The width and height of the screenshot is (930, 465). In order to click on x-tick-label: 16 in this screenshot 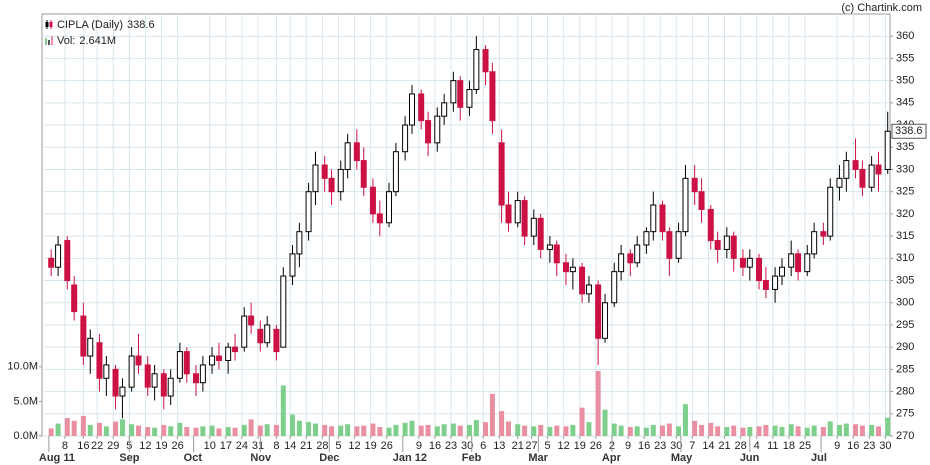, I will do `click(853, 446)`.